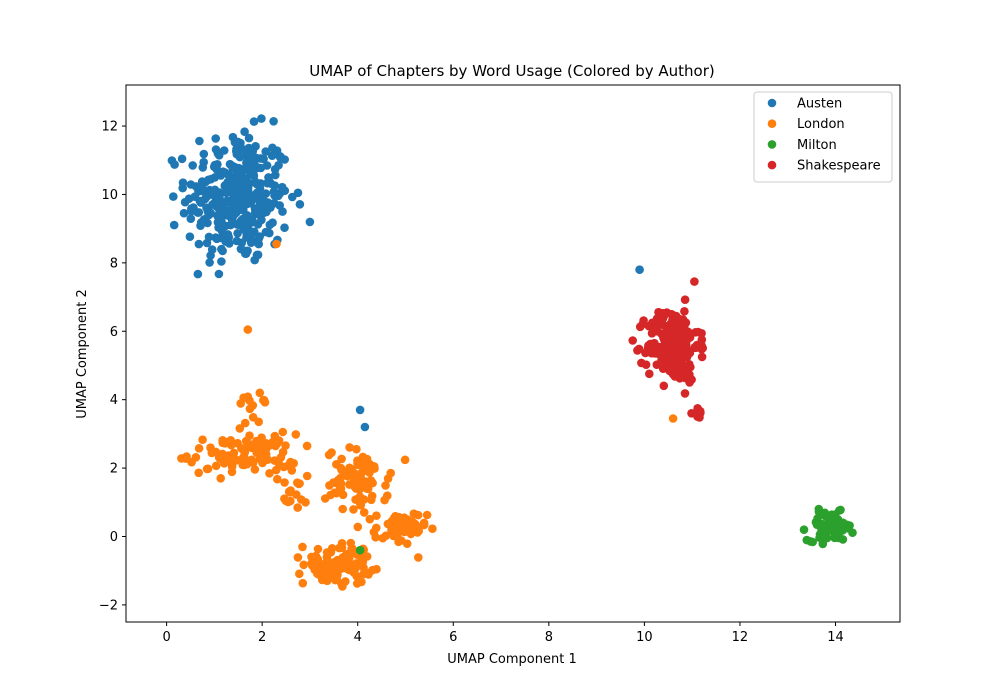 The image size is (1000, 700). Describe the element at coordinates (114, 332) in the screenshot. I see `y-tick-label: 6` at that location.